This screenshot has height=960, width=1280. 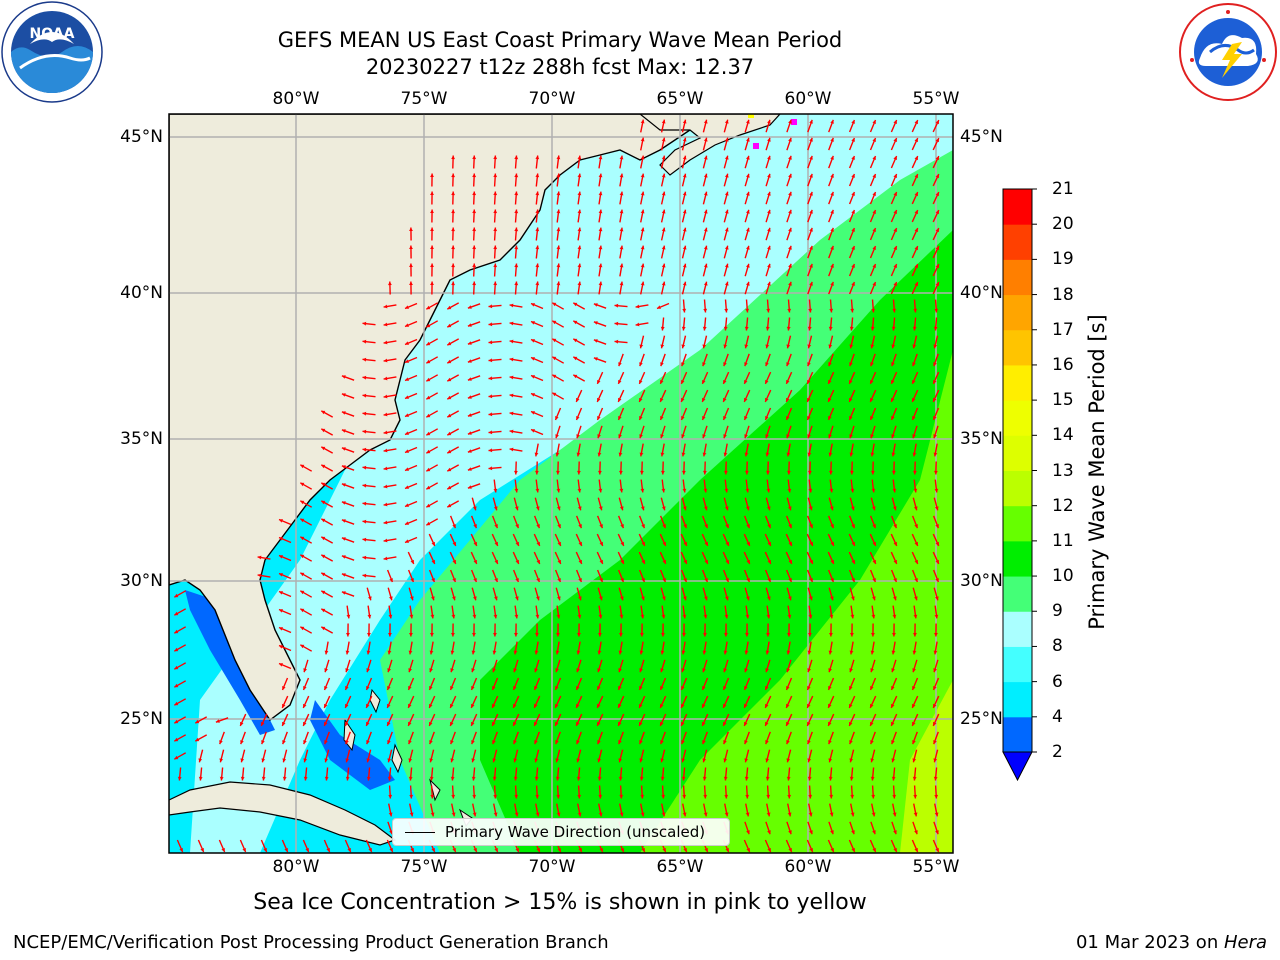 I want to click on sea-ice-marker, so click(x=794, y=122).